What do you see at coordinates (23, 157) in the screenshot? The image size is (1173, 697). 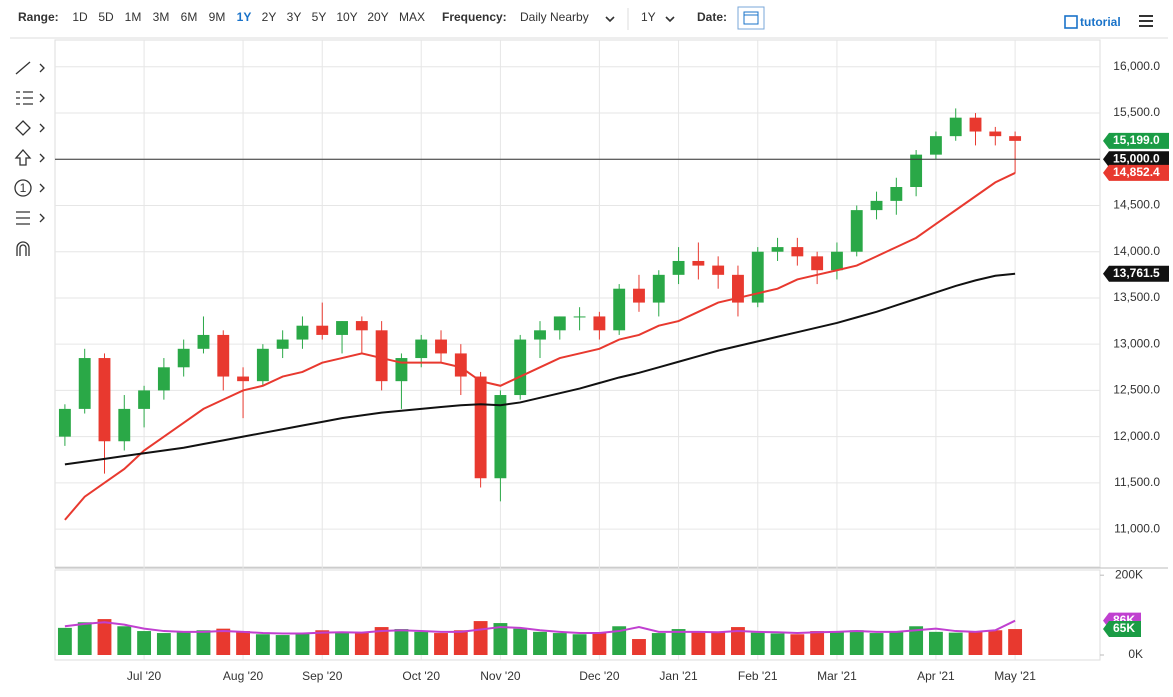 I see `arrow-tool` at bounding box center [23, 157].